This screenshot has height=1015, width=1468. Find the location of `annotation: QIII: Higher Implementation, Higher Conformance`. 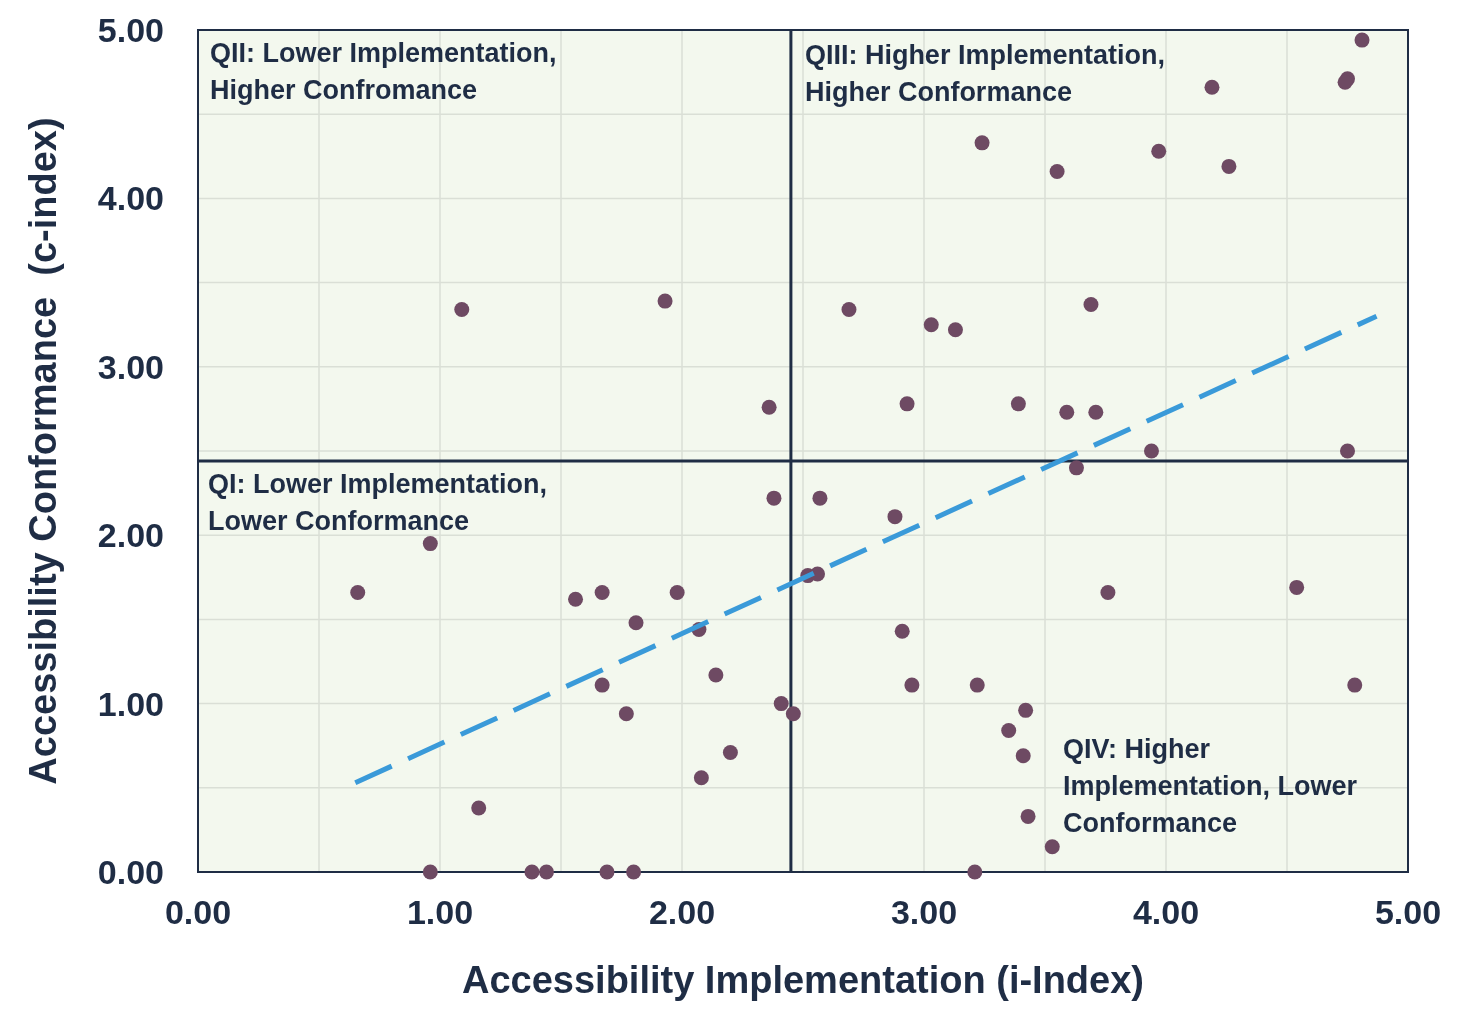

annotation: QIII: Higher Implementation, Higher Conformance is located at coordinates (984, 73).